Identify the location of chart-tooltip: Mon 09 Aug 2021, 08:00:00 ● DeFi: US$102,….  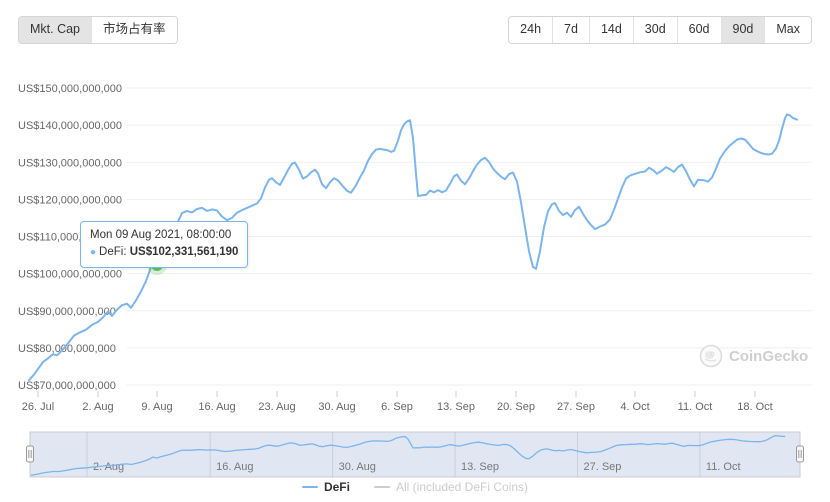
(164, 244).